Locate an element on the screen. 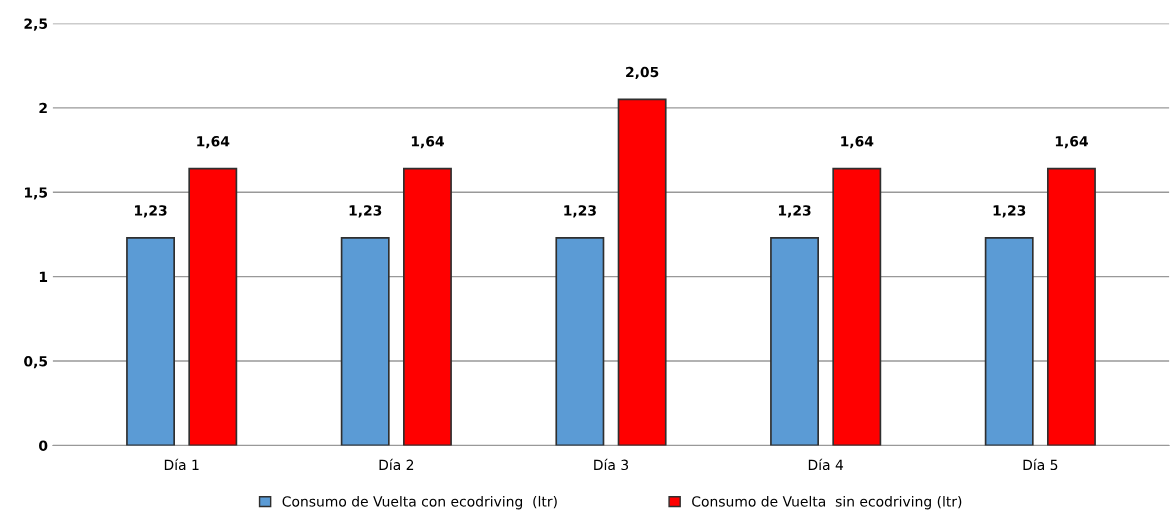 The height and width of the screenshot is (521, 1175). y-tick-label: 2 is located at coordinates (43, 108).